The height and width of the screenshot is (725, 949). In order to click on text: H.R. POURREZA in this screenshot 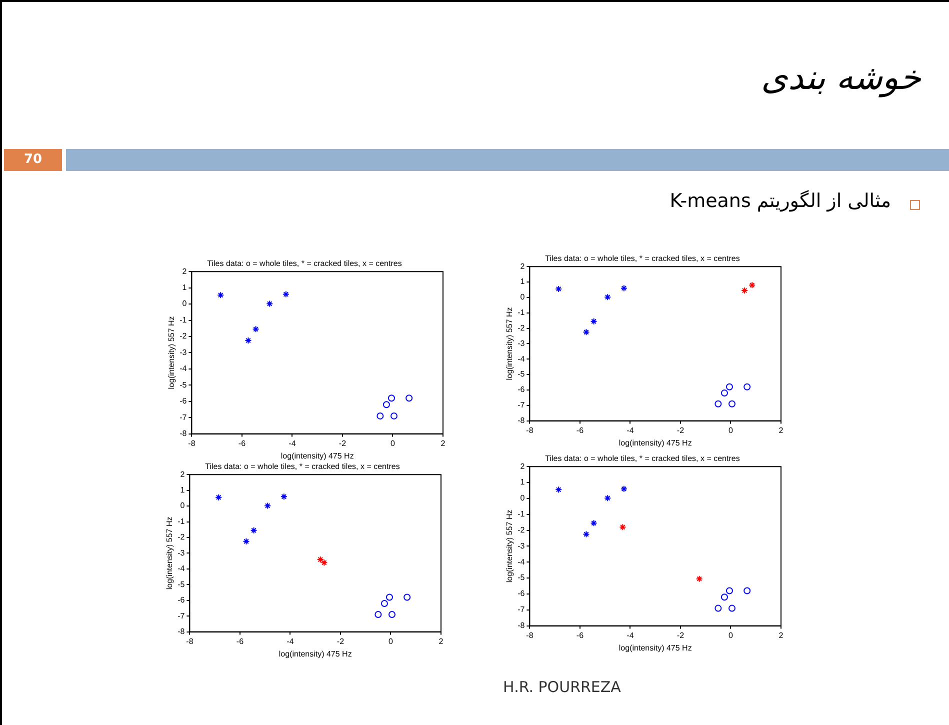, I will do `click(562, 687)`.